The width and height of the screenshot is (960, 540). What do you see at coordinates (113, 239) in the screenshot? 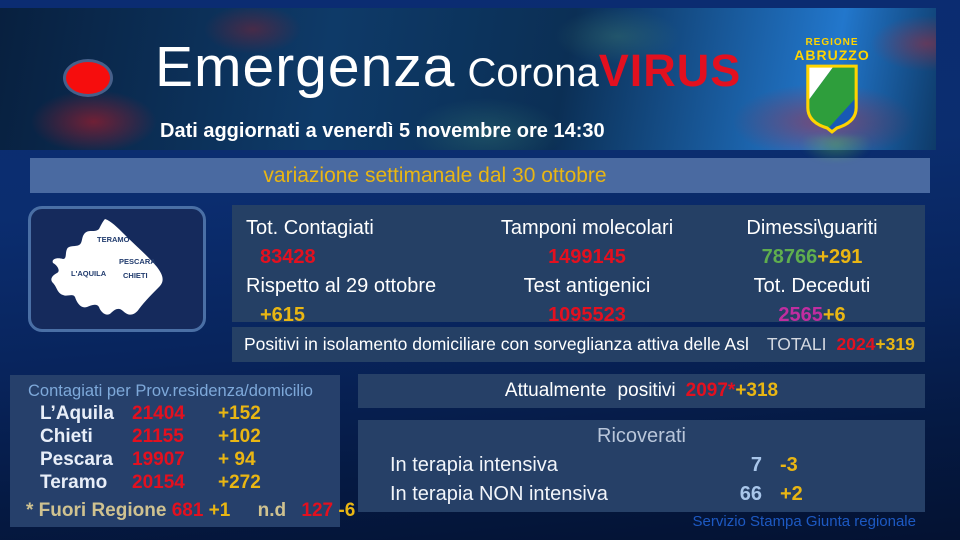
I see `map-label-teramo: TERAMO` at bounding box center [113, 239].